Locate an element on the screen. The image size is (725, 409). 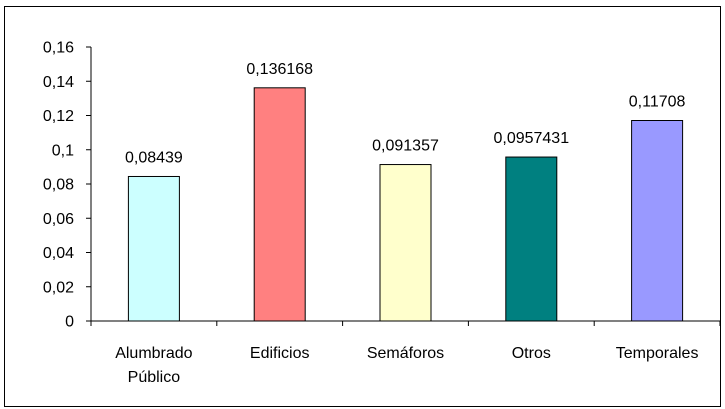
category-label: Edificios is located at coordinates (280, 353).